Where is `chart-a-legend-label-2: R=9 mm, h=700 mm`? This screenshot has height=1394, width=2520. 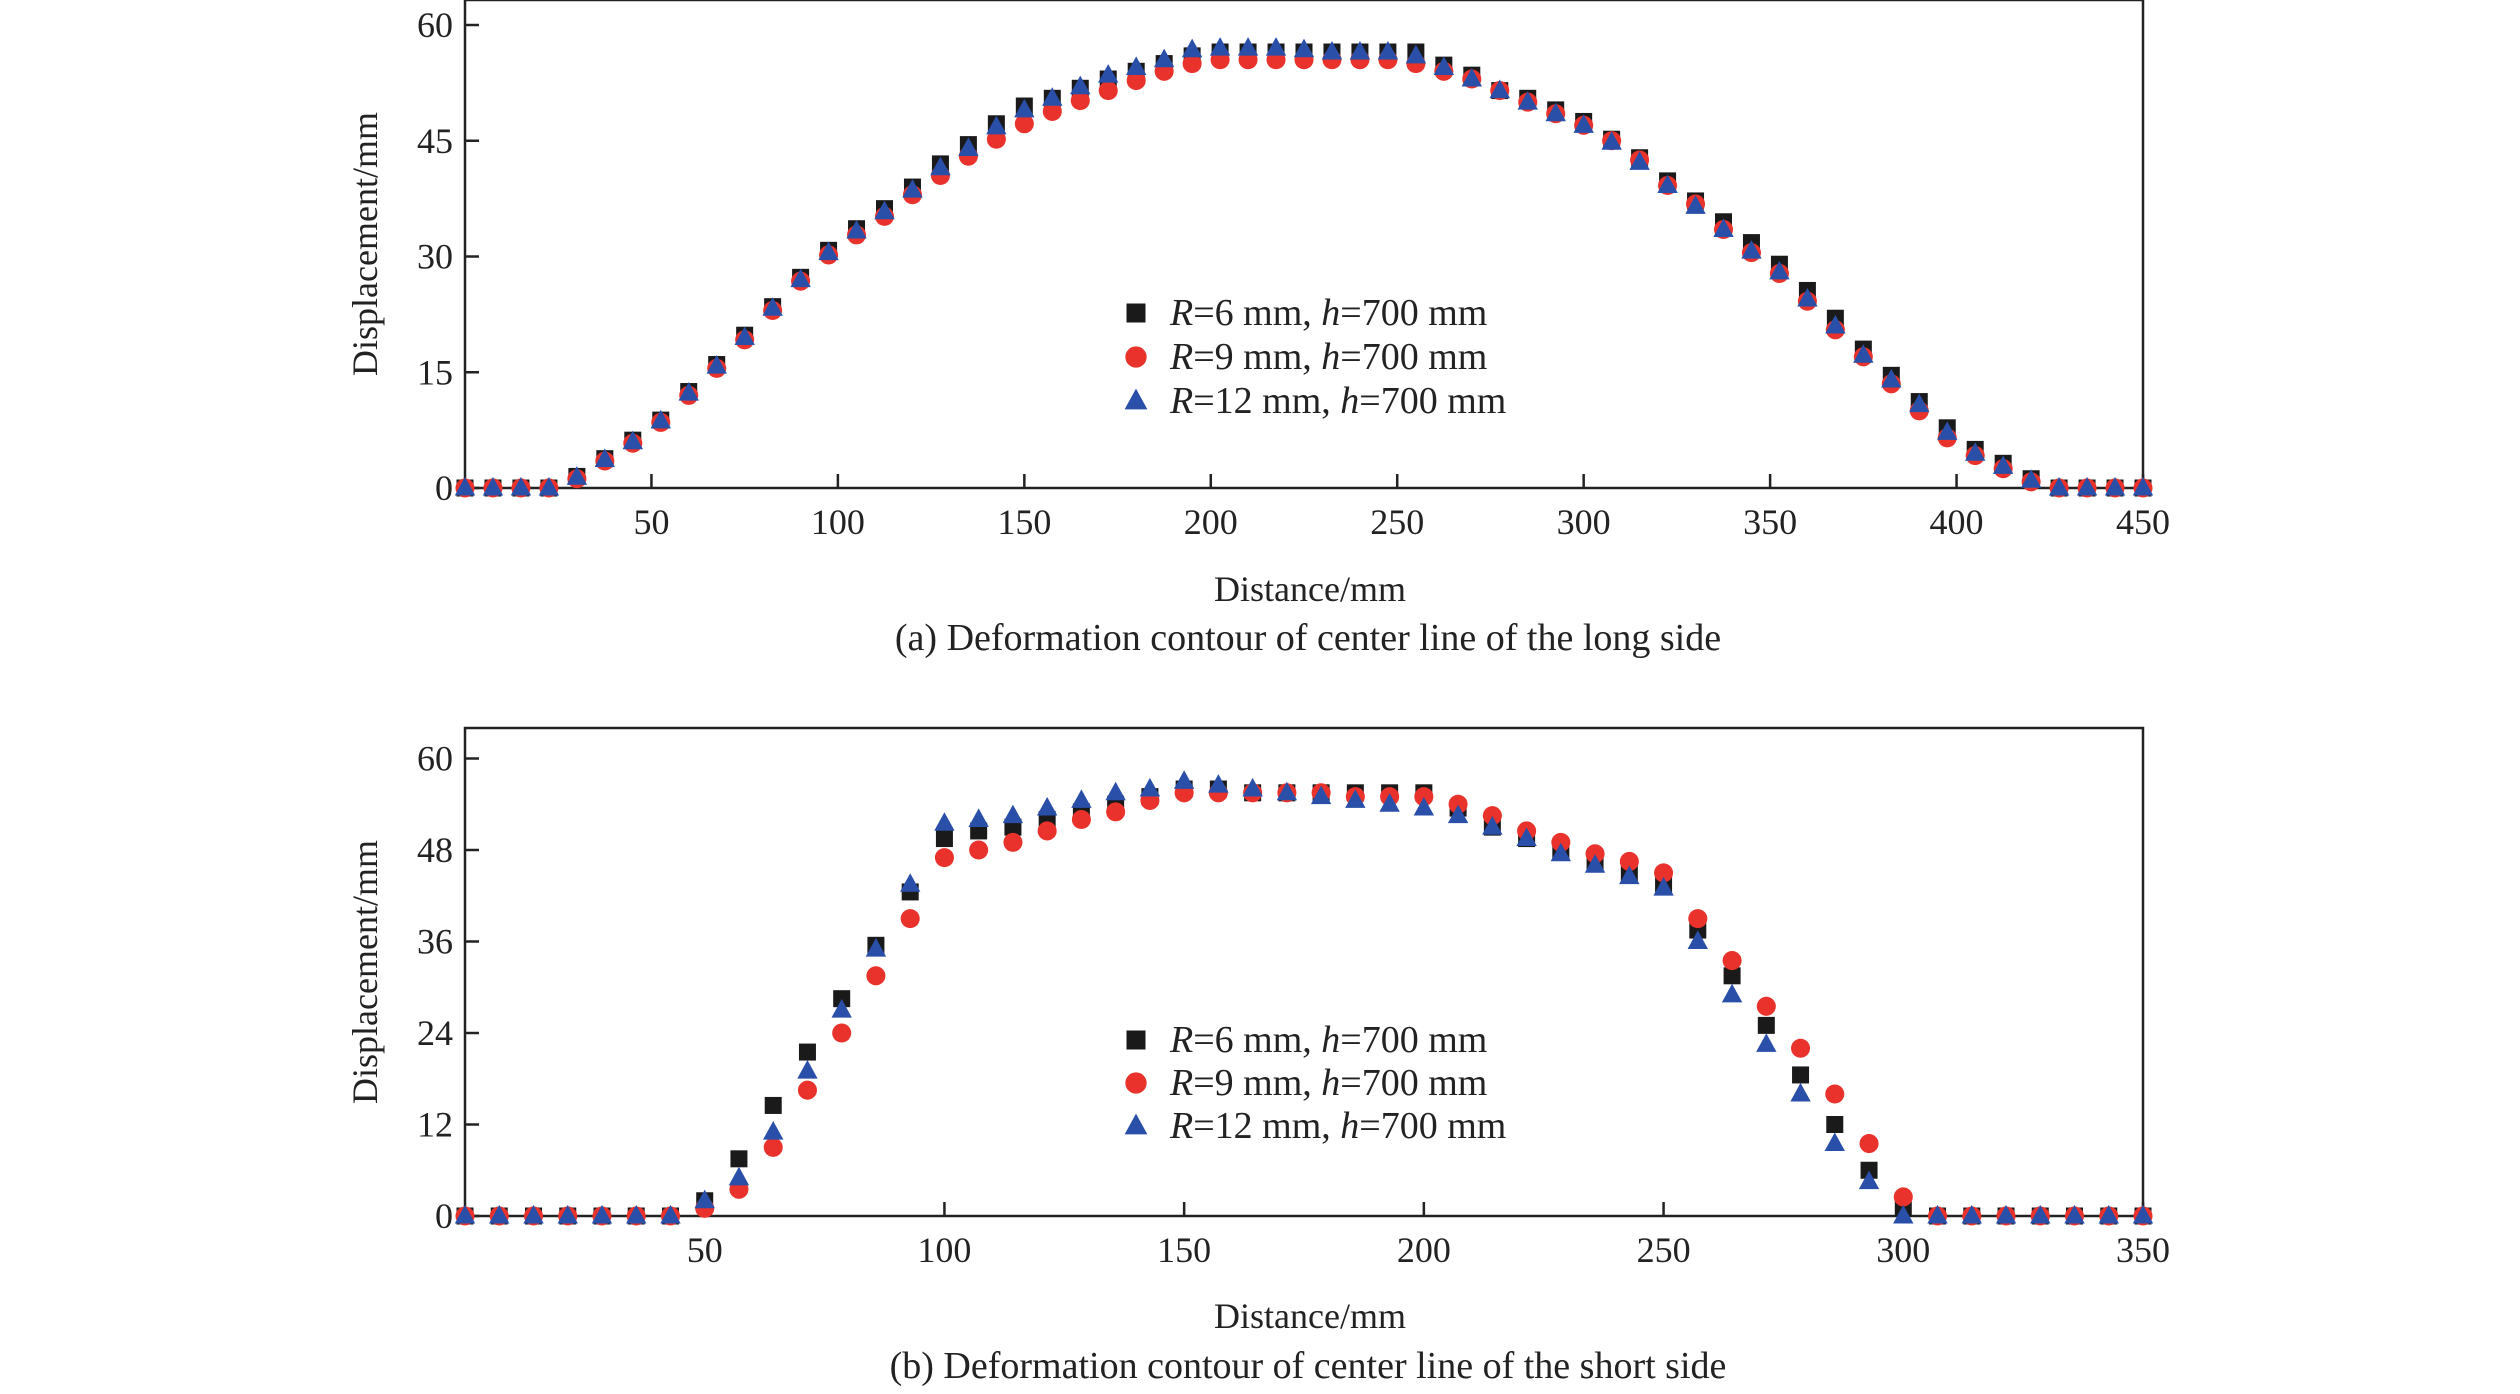
chart-a-legend-label-2: R=9 mm, h=700 mm is located at coordinates (1328, 357).